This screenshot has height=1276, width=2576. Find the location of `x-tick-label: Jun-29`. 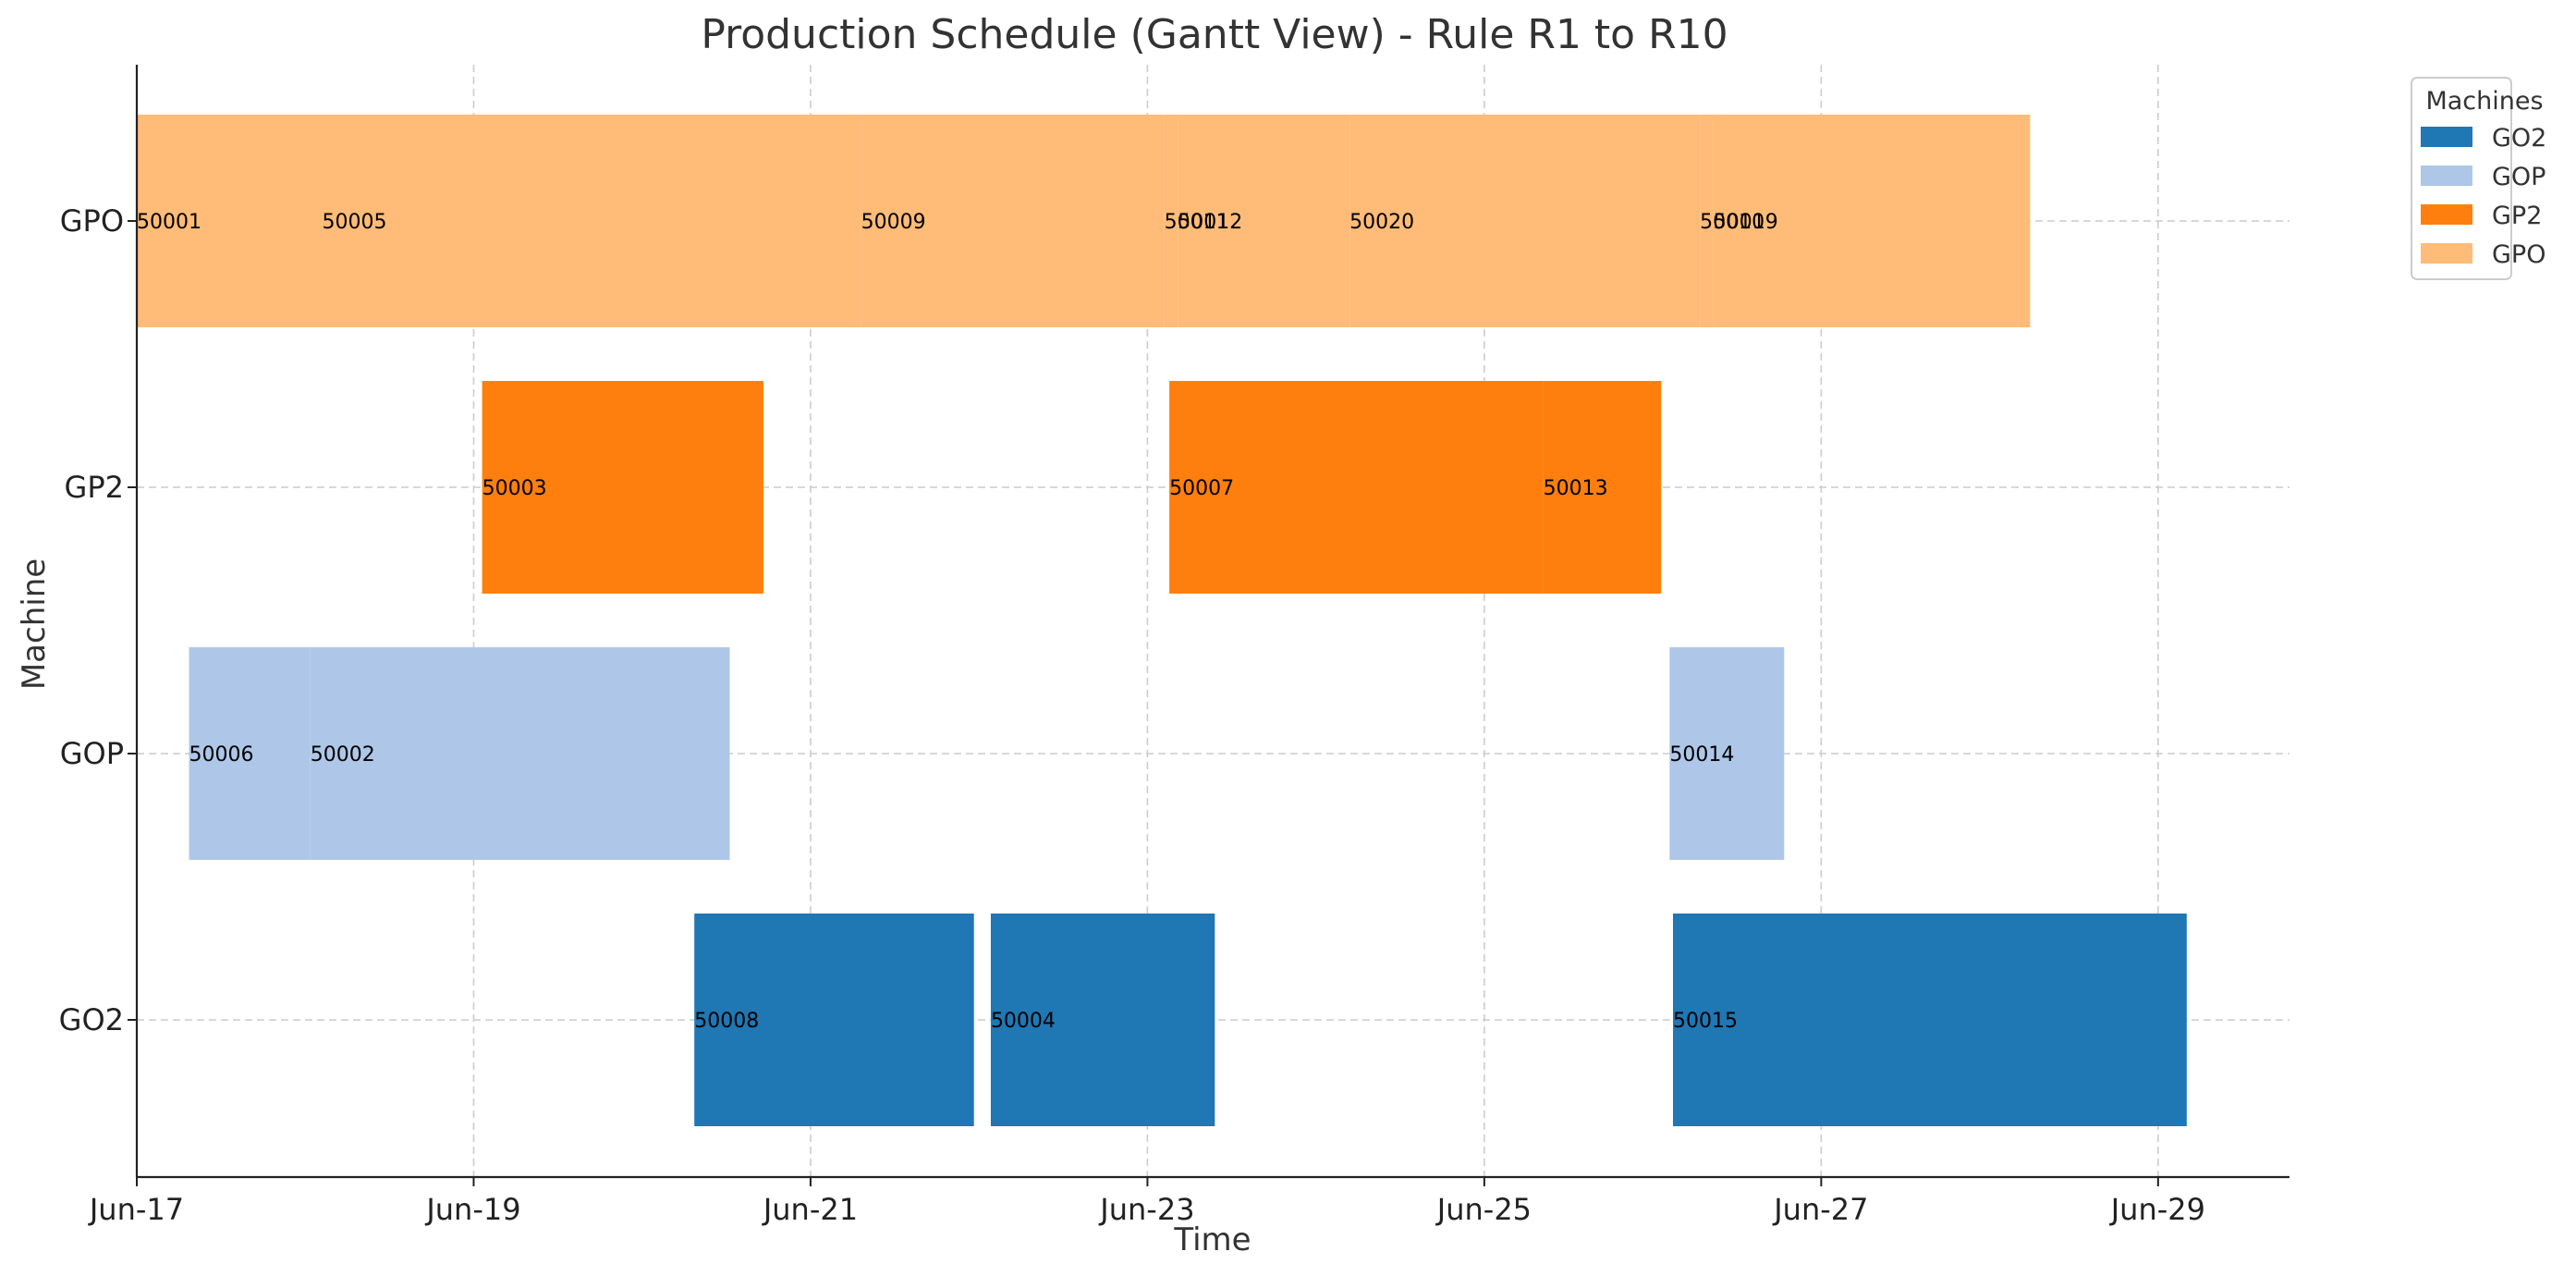

x-tick-label: Jun-29 is located at coordinates (2157, 1209).